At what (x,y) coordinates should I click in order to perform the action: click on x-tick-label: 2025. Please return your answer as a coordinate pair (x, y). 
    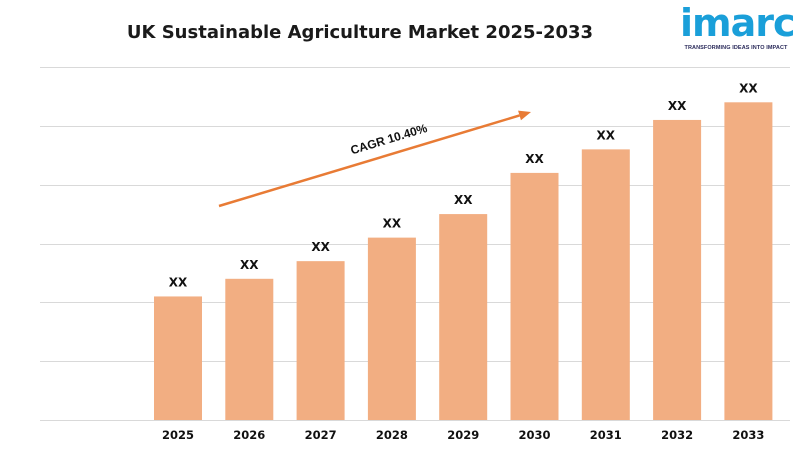
    Looking at the image, I should click on (178, 435).